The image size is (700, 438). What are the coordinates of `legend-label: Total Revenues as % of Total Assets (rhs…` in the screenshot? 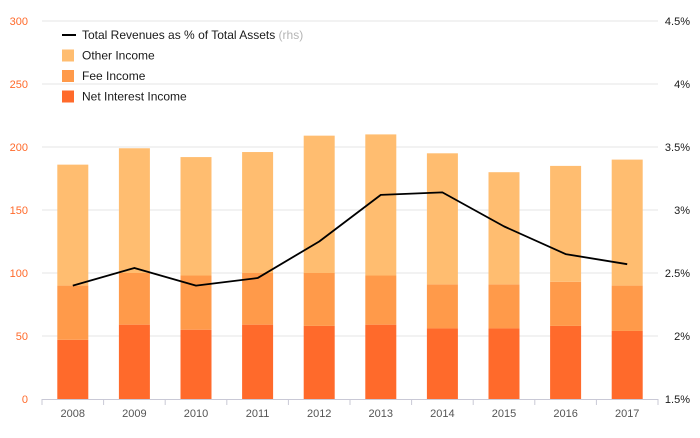 It's located at (192, 35).